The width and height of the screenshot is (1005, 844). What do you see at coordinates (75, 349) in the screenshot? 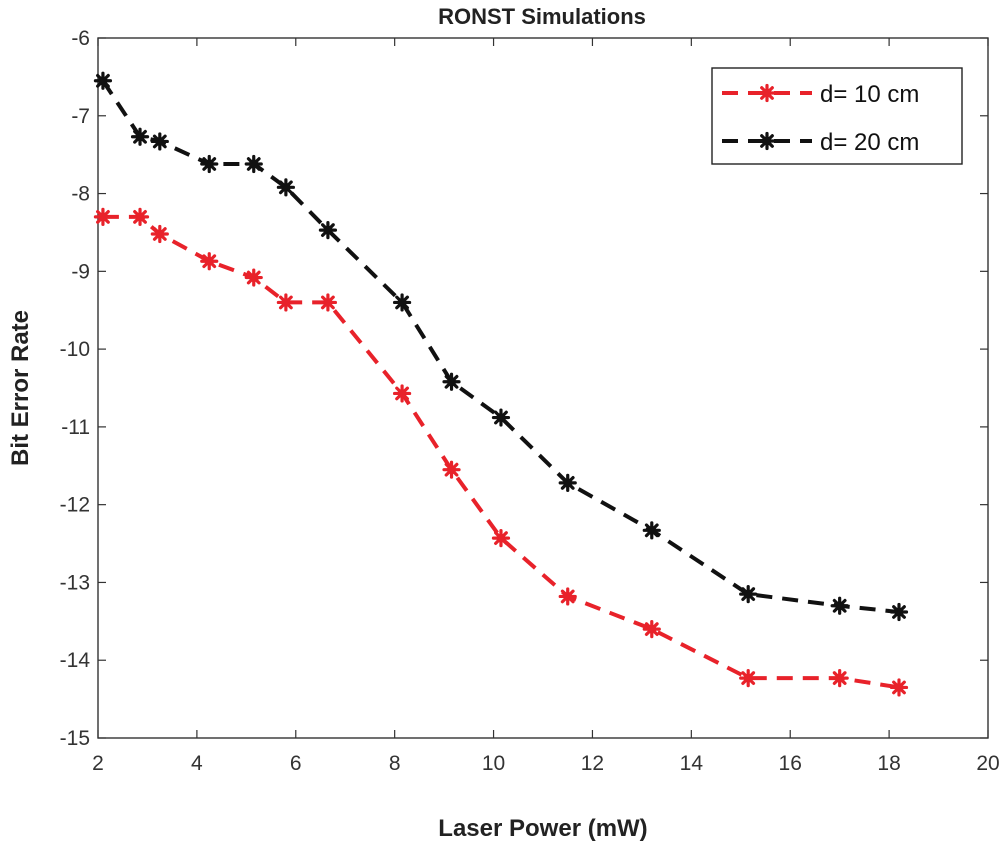
I see `y-tick-label: -10` at bounding box center [75, 349].